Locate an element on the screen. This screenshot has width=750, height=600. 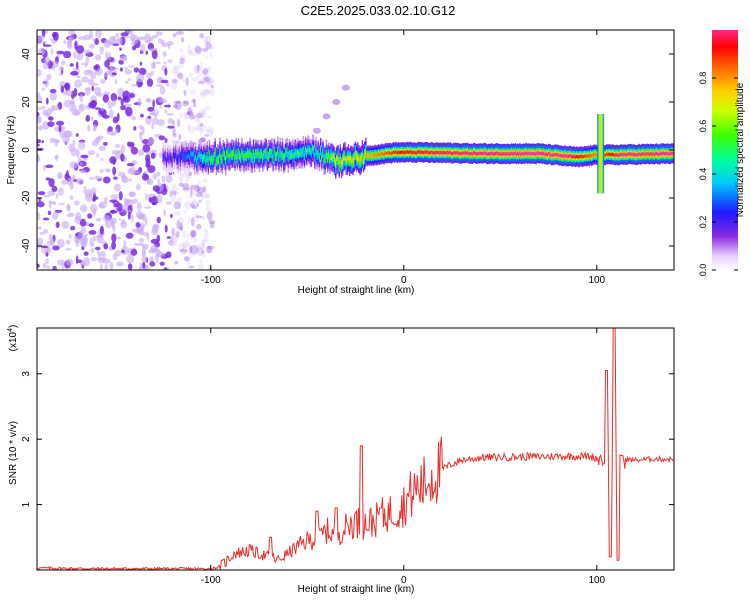
x-tick-label: 100 is located at coordinates (596, 580).